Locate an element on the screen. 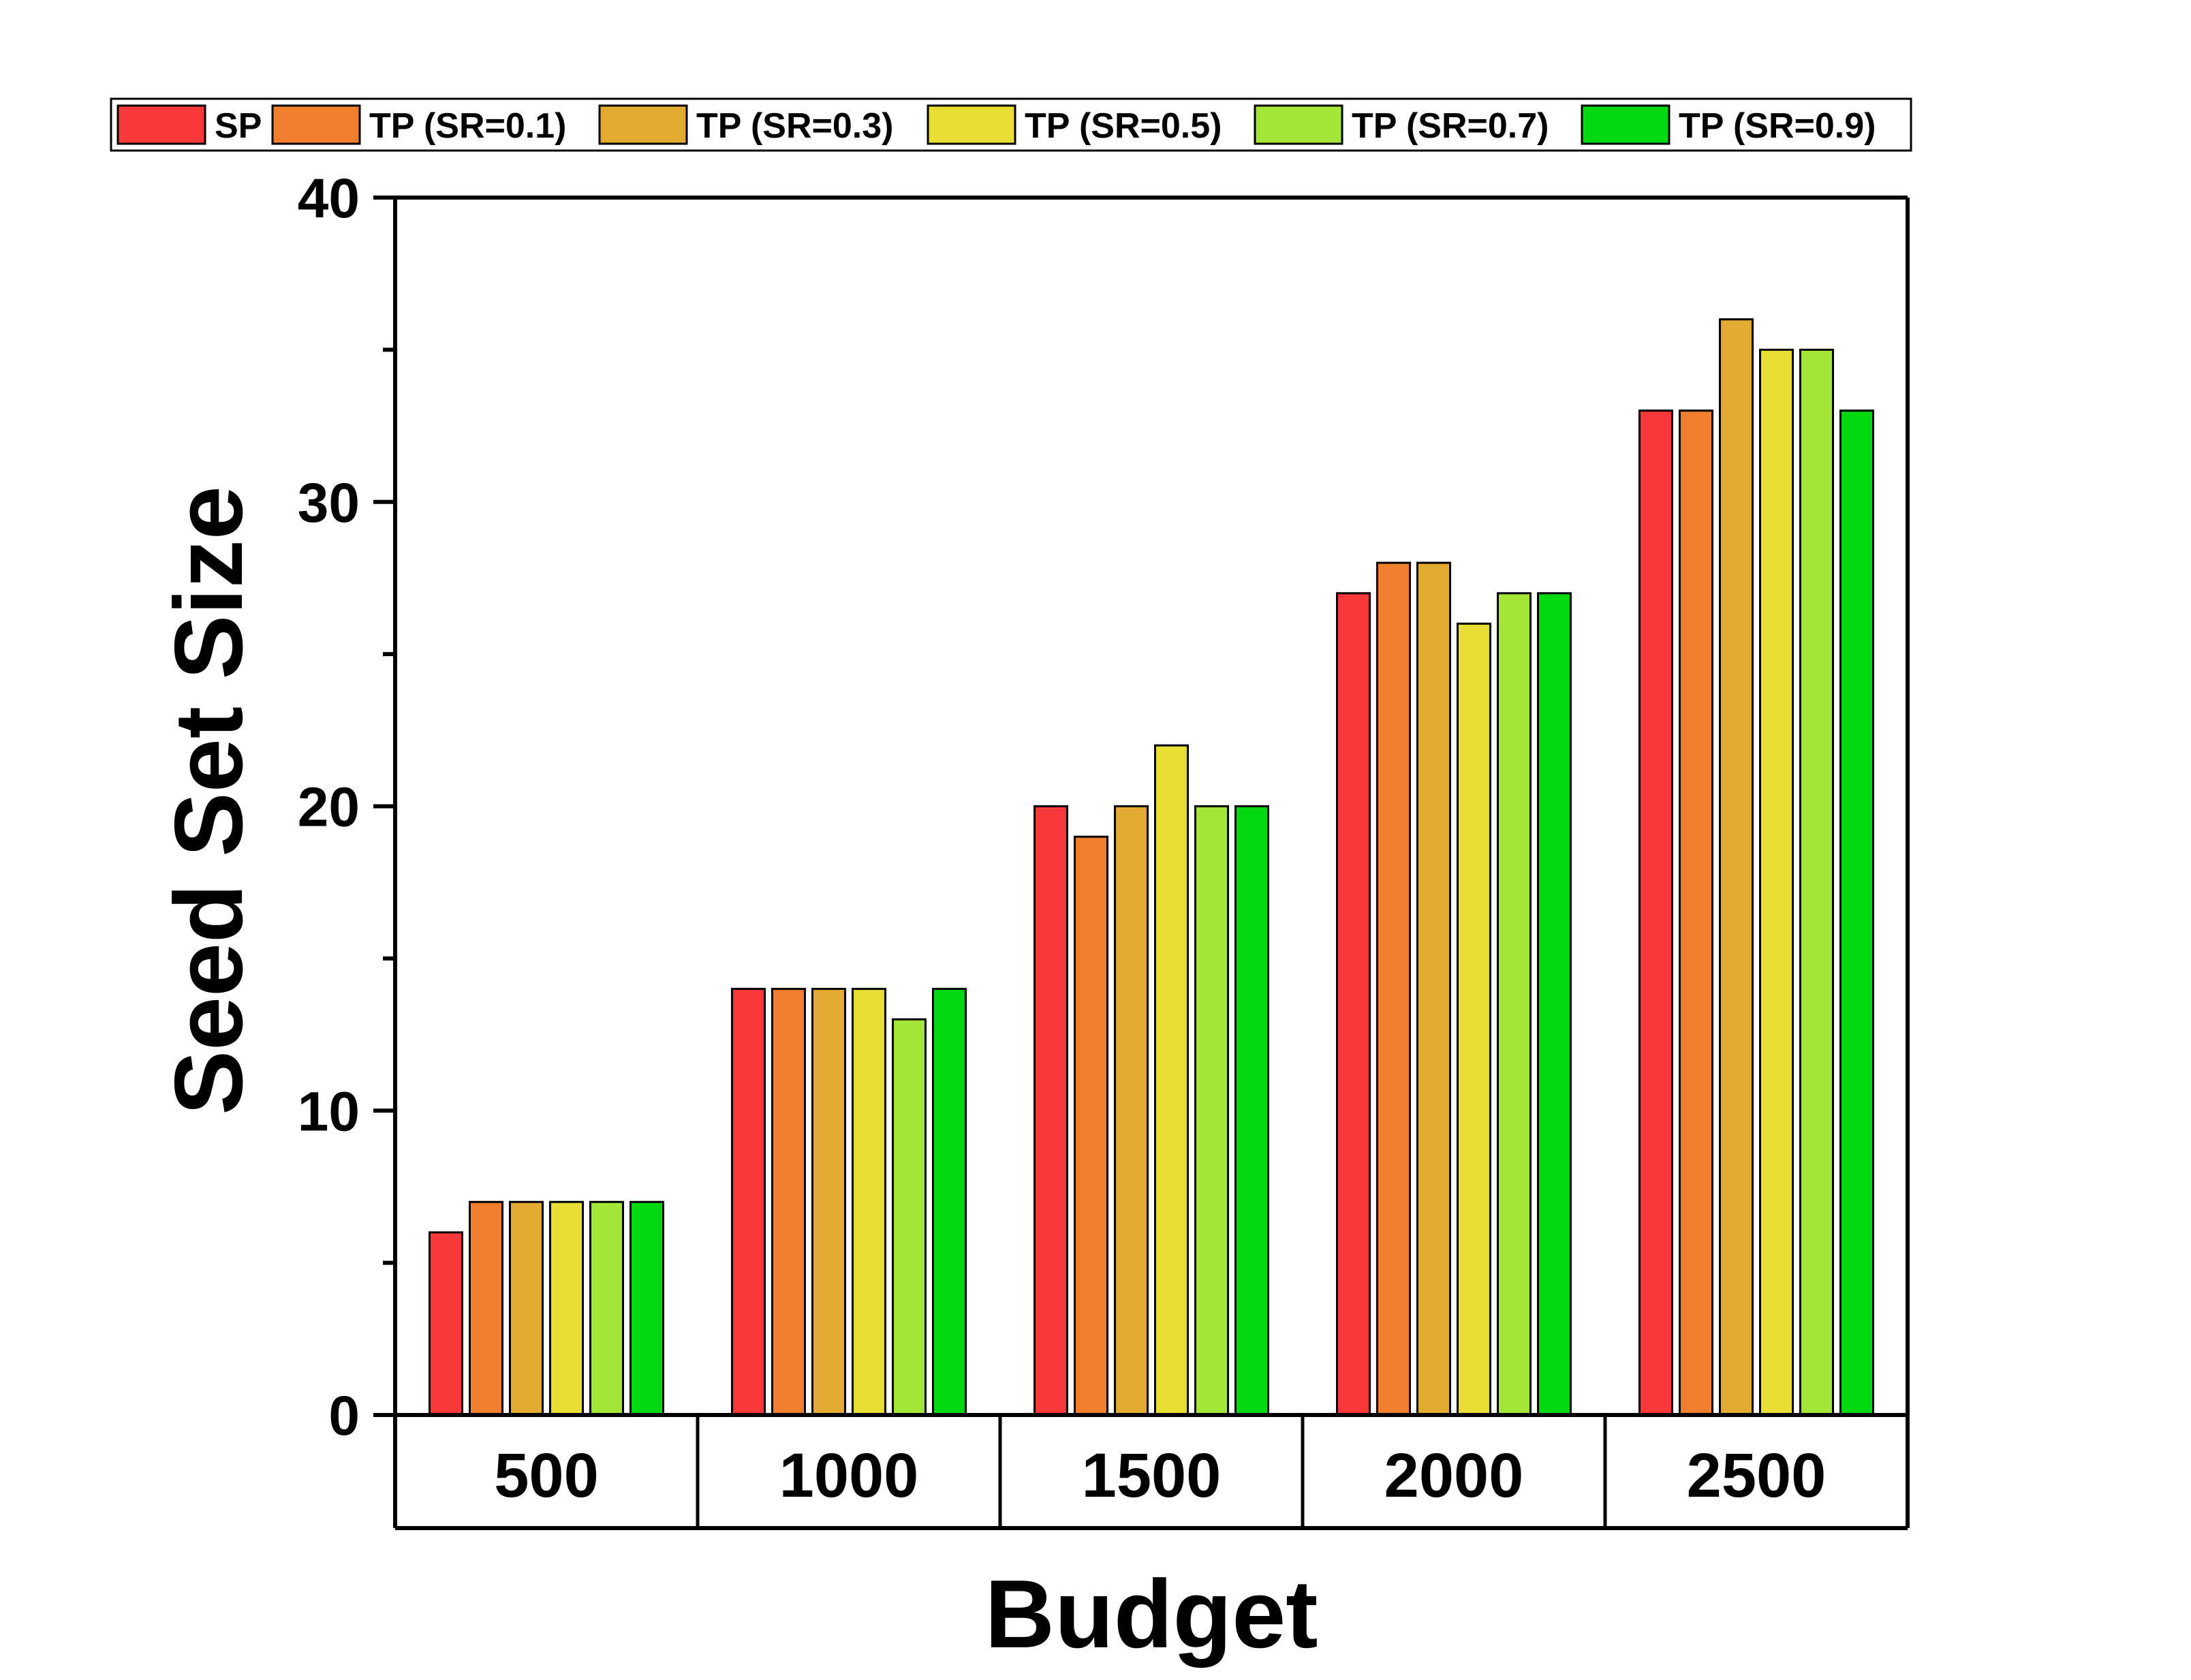  x-tick-label: 500 is located at coordinates (546, 1475).